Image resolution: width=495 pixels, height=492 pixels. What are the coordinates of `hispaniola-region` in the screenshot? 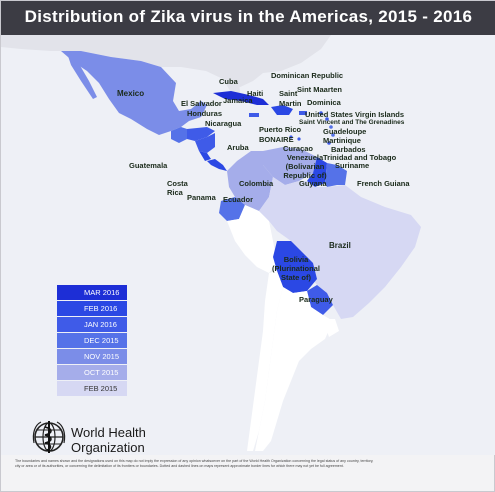 It's located at (282, 110).